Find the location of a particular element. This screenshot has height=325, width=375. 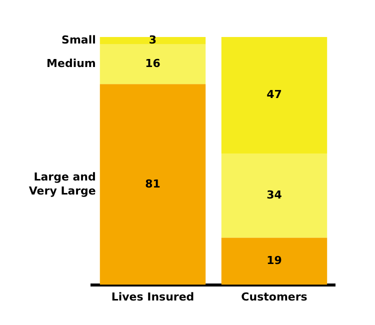

series-label: Small is located at coordinates (79, 40).